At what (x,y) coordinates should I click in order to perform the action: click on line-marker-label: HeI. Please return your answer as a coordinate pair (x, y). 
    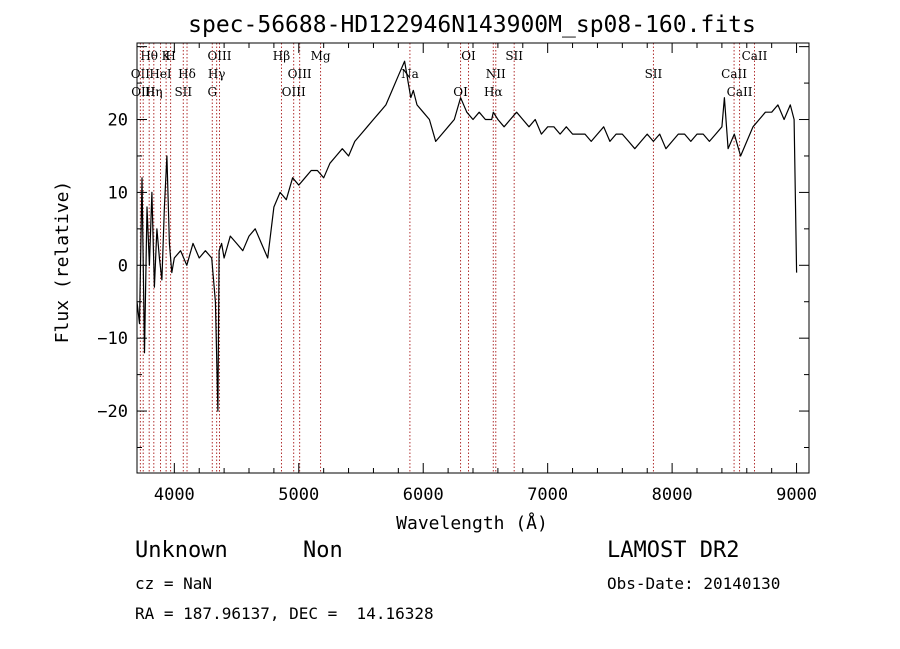
    Looking at the image, I should click on (160, 74).